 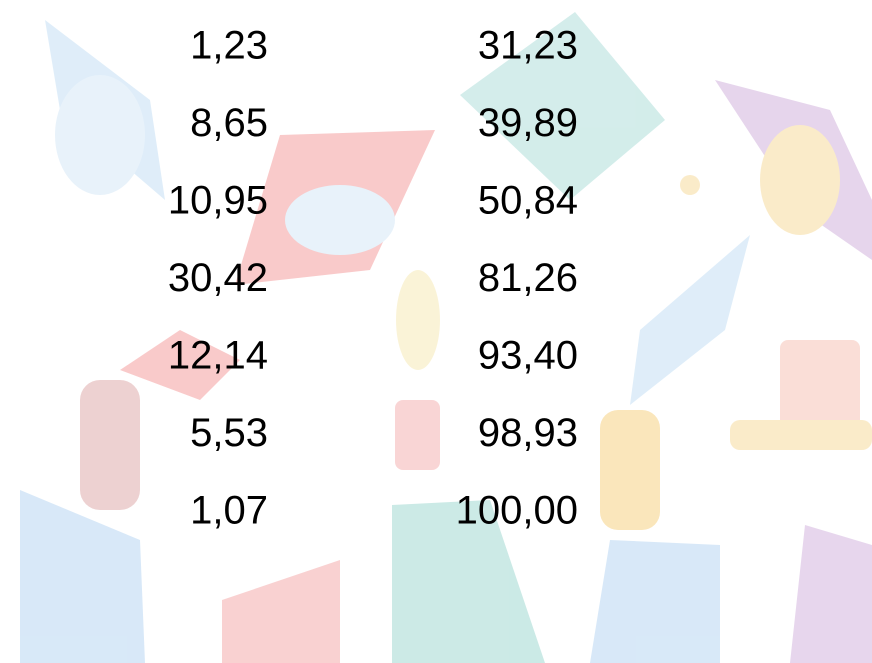 What do you see at coordinates (528, 433) in the screenshot?
I see `cell-value: 98,93` at bounding box center [528, 433].